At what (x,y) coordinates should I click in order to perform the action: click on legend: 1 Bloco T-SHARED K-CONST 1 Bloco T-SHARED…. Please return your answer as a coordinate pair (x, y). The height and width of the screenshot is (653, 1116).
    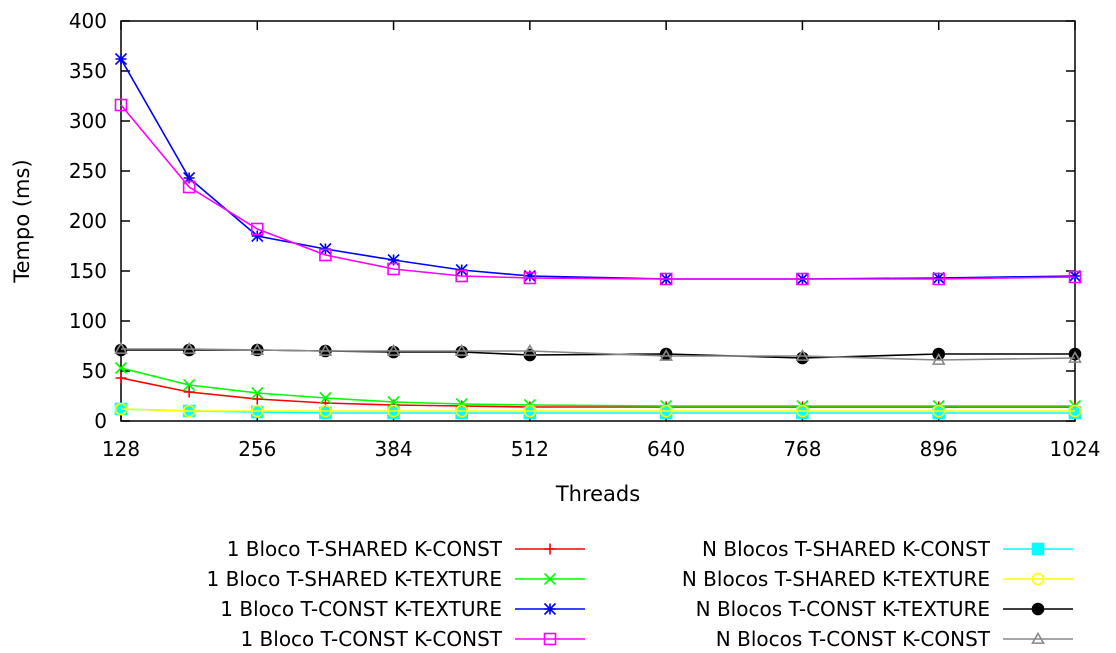
    Looking at the image, I should click on (640, 594).